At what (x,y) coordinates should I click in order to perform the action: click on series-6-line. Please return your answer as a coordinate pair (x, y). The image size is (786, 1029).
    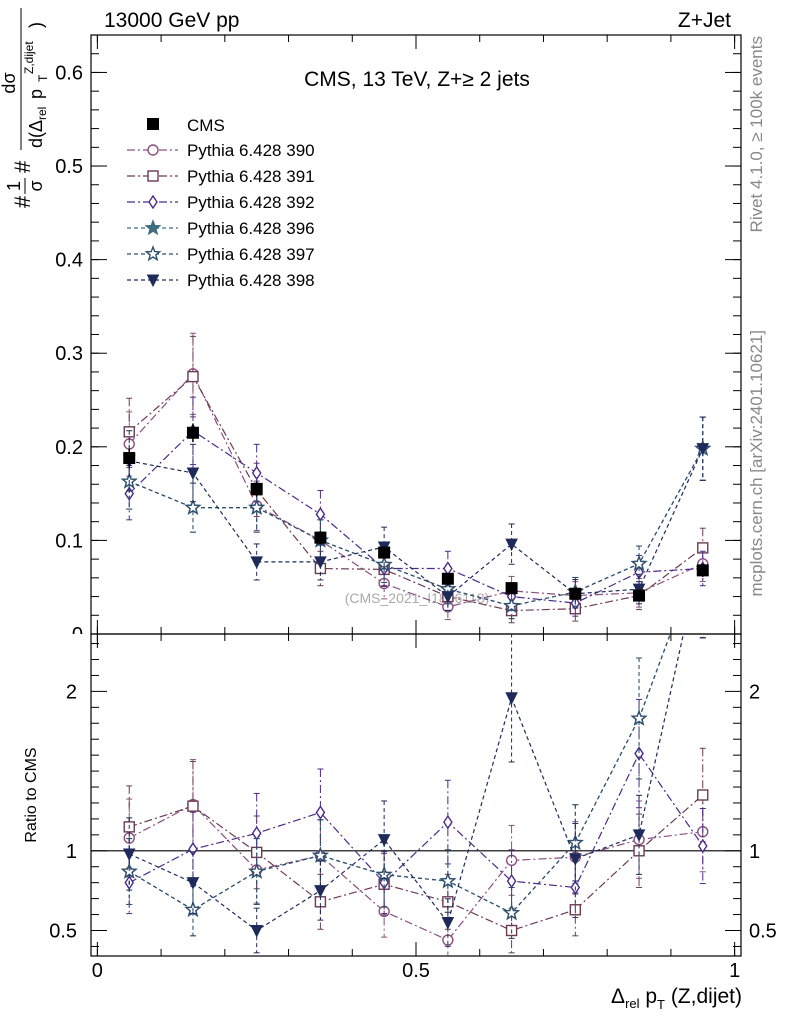
    Looking at the image, I should click on (416, 523).